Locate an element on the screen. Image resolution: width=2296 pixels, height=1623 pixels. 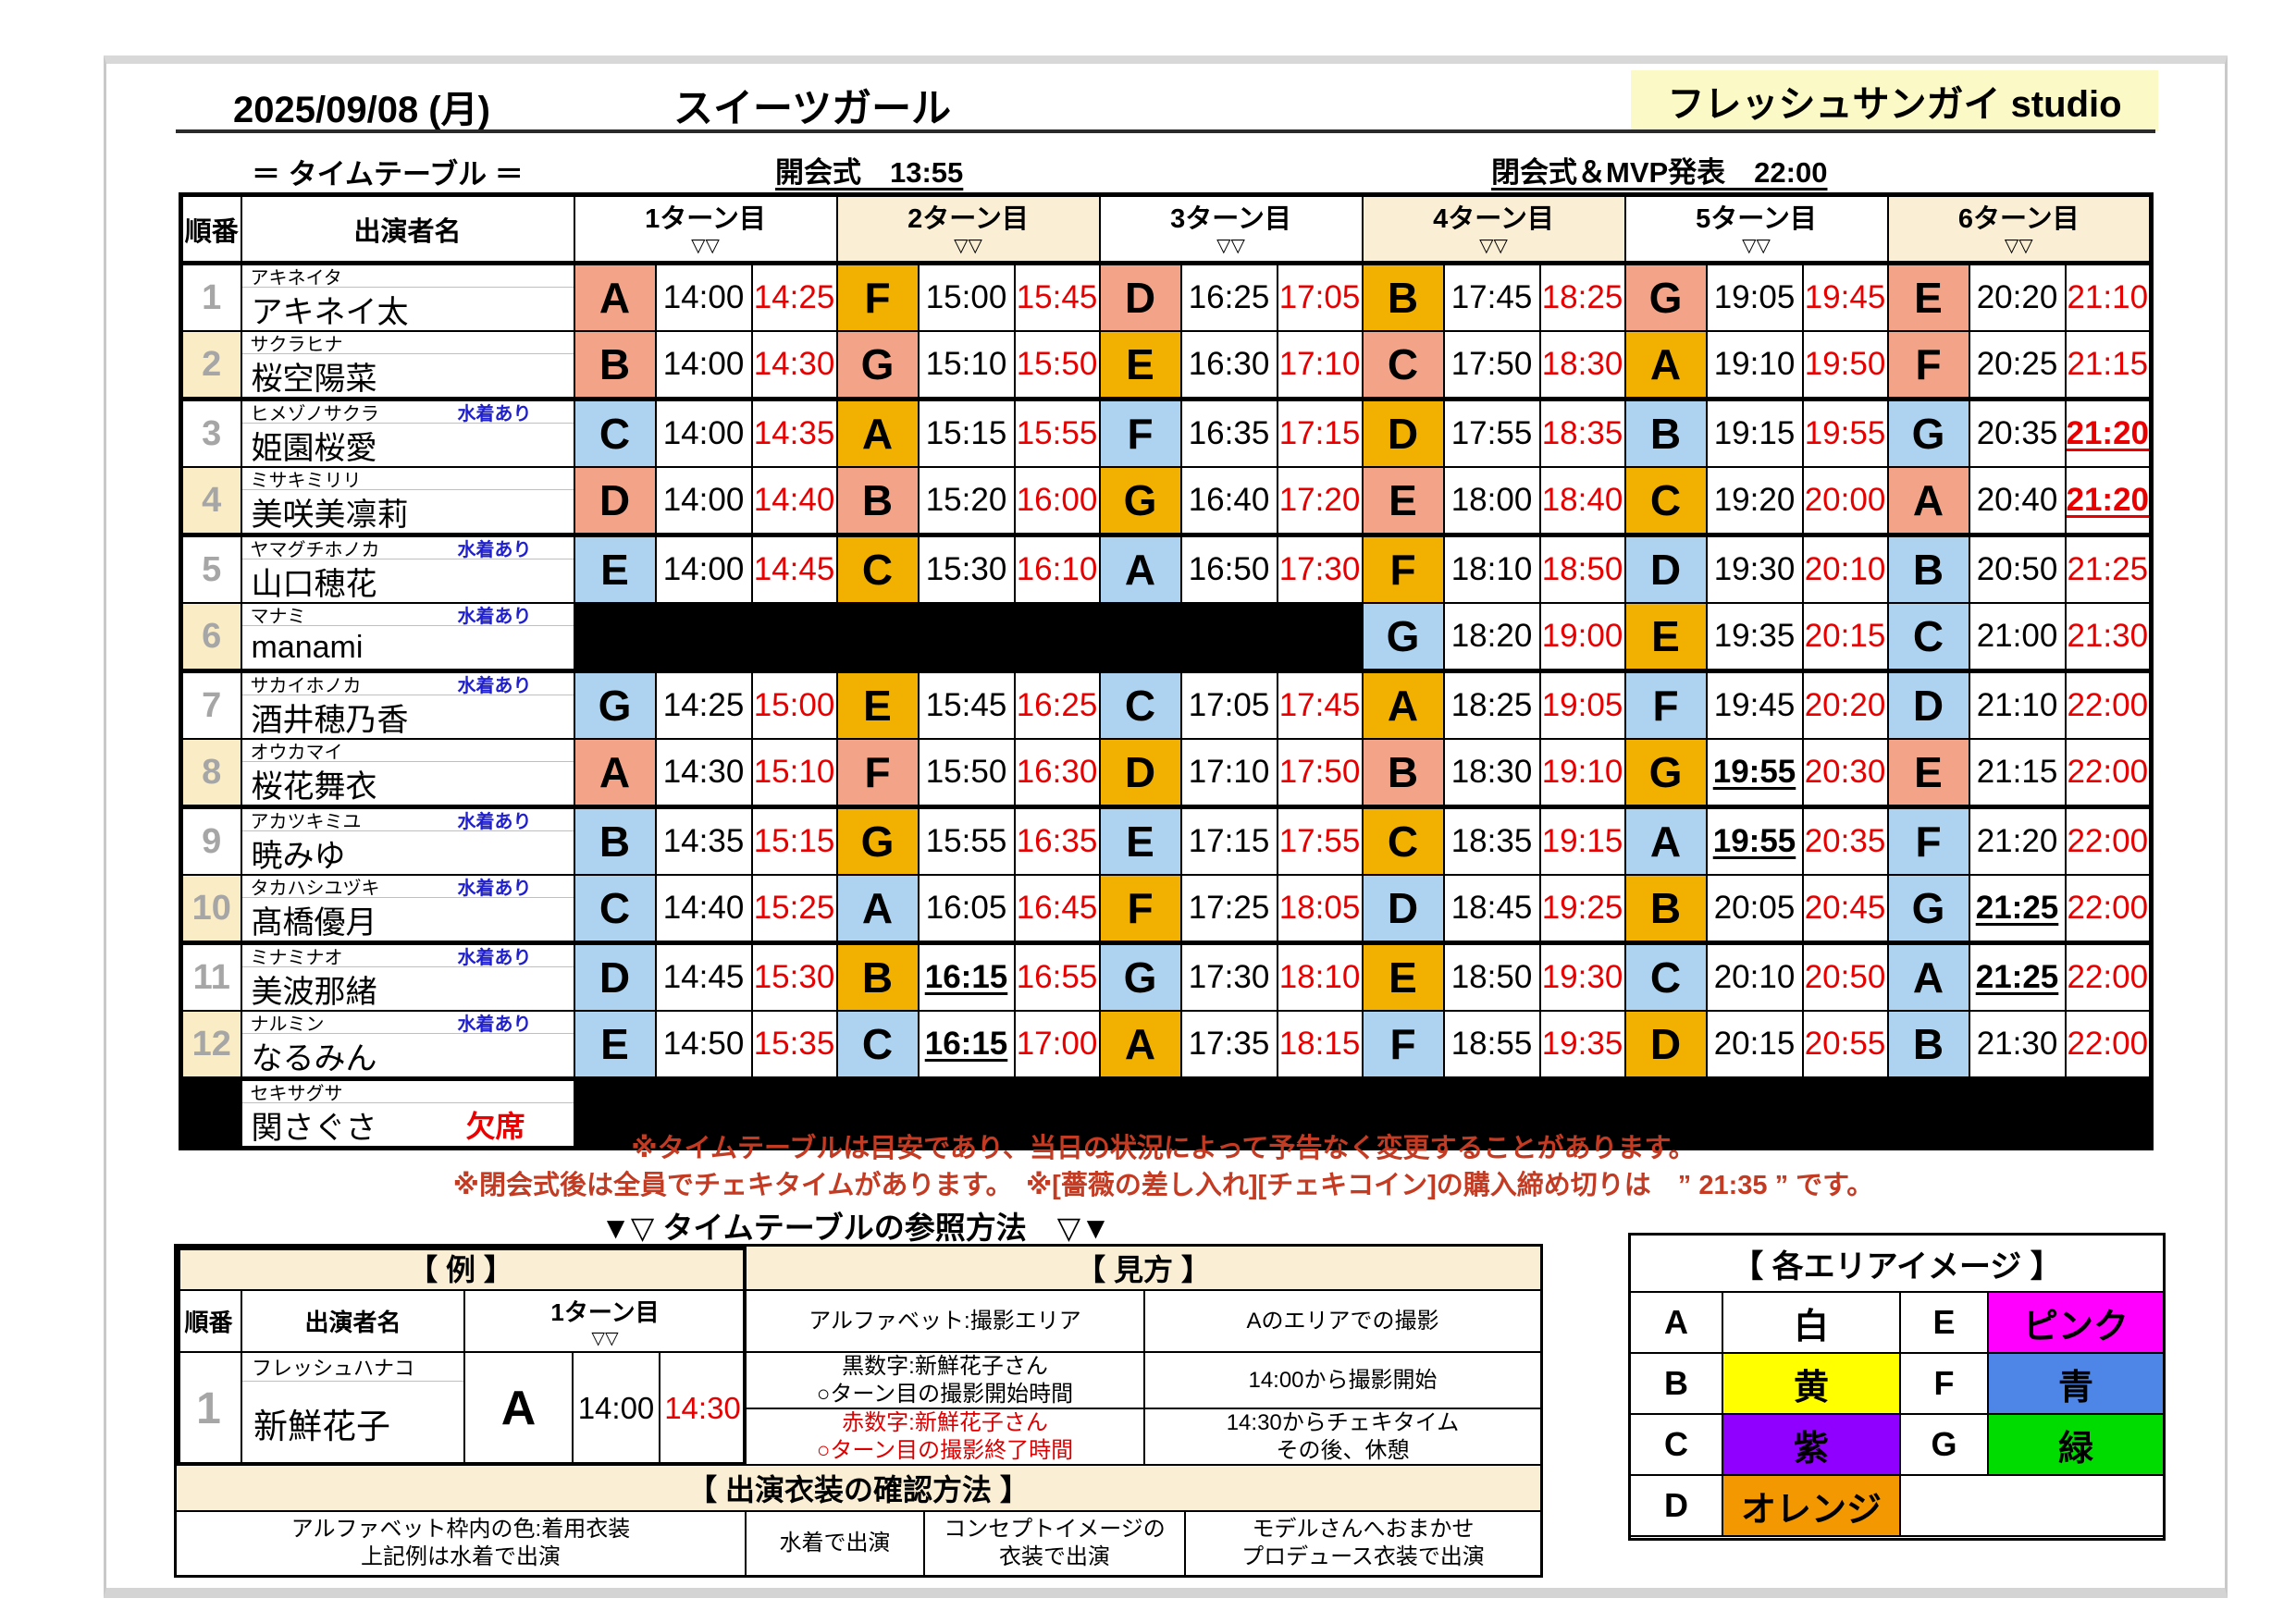
performer-name: アキネイ太 is located at coordinates (330, 312).